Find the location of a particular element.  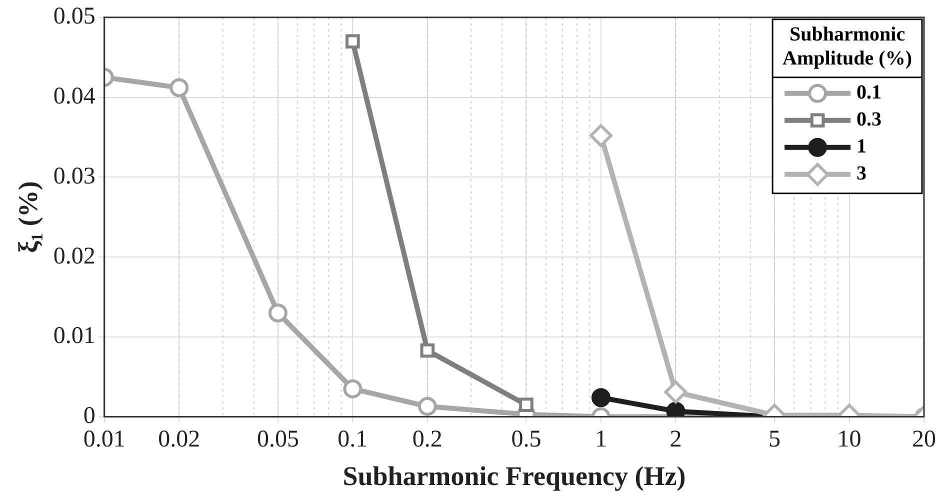

y-tick-label: 0.01 is located at coordinates (74, 336).